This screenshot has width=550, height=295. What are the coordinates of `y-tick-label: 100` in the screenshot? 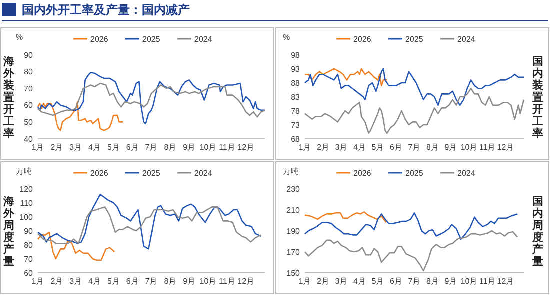 It's located at (27, 217).